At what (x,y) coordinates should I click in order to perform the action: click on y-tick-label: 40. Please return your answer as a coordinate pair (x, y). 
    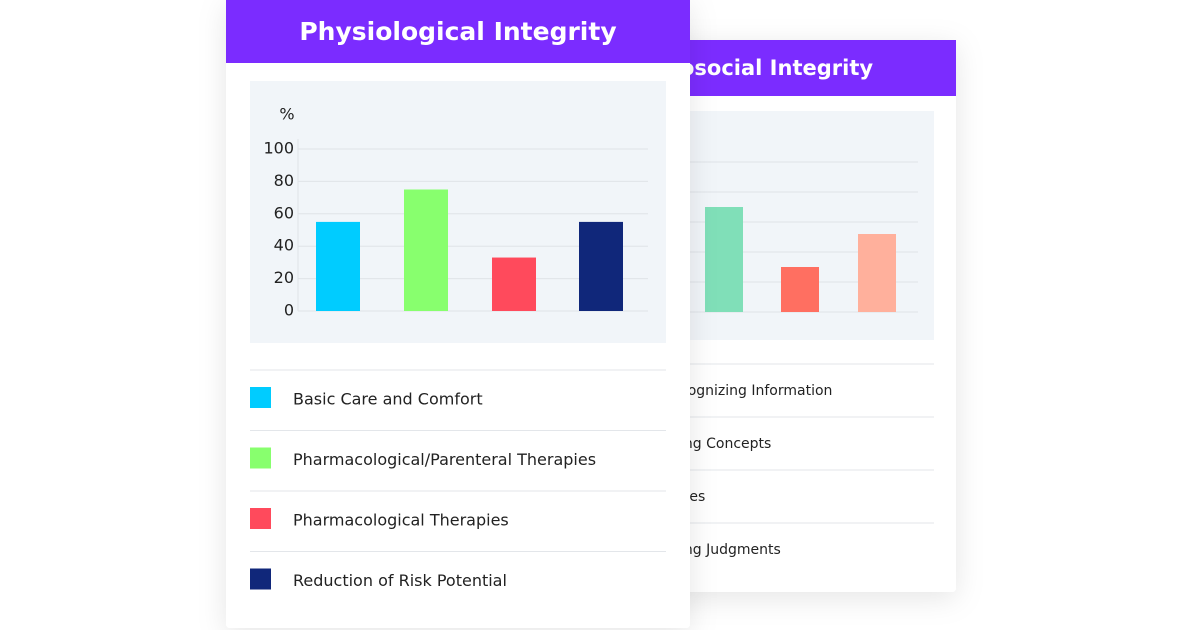
    Looking at the image, I should click on (284, 245).